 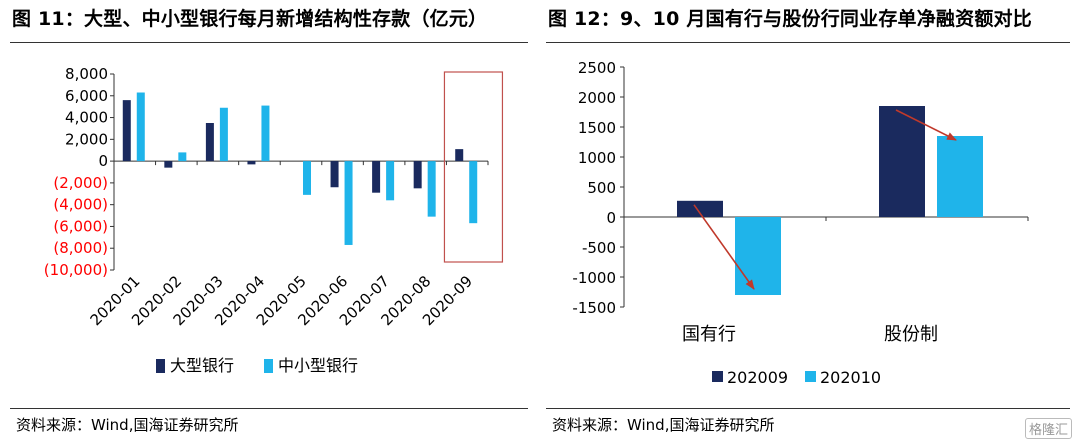 What do you see at coordinates (86, 139) in the screenshot?
I see `left-y-tick-label: 2,000` at bounding box center [86, 139].